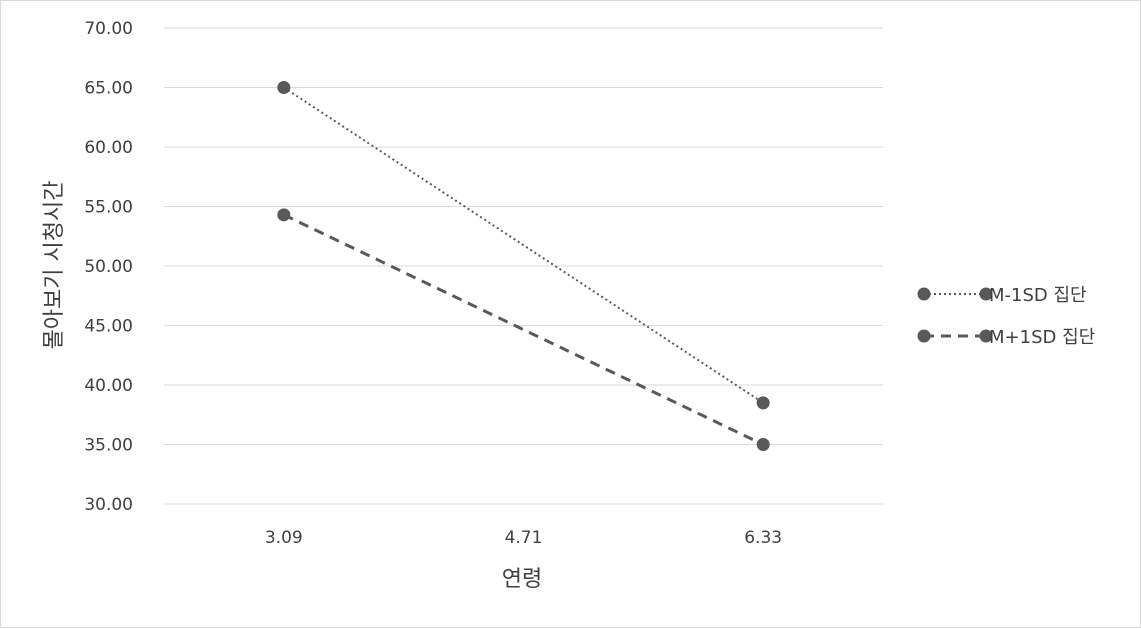 The width and height of the screenshot is (1141, 629). I want to click on y-tick-label: 50.00, so click(108, 267).